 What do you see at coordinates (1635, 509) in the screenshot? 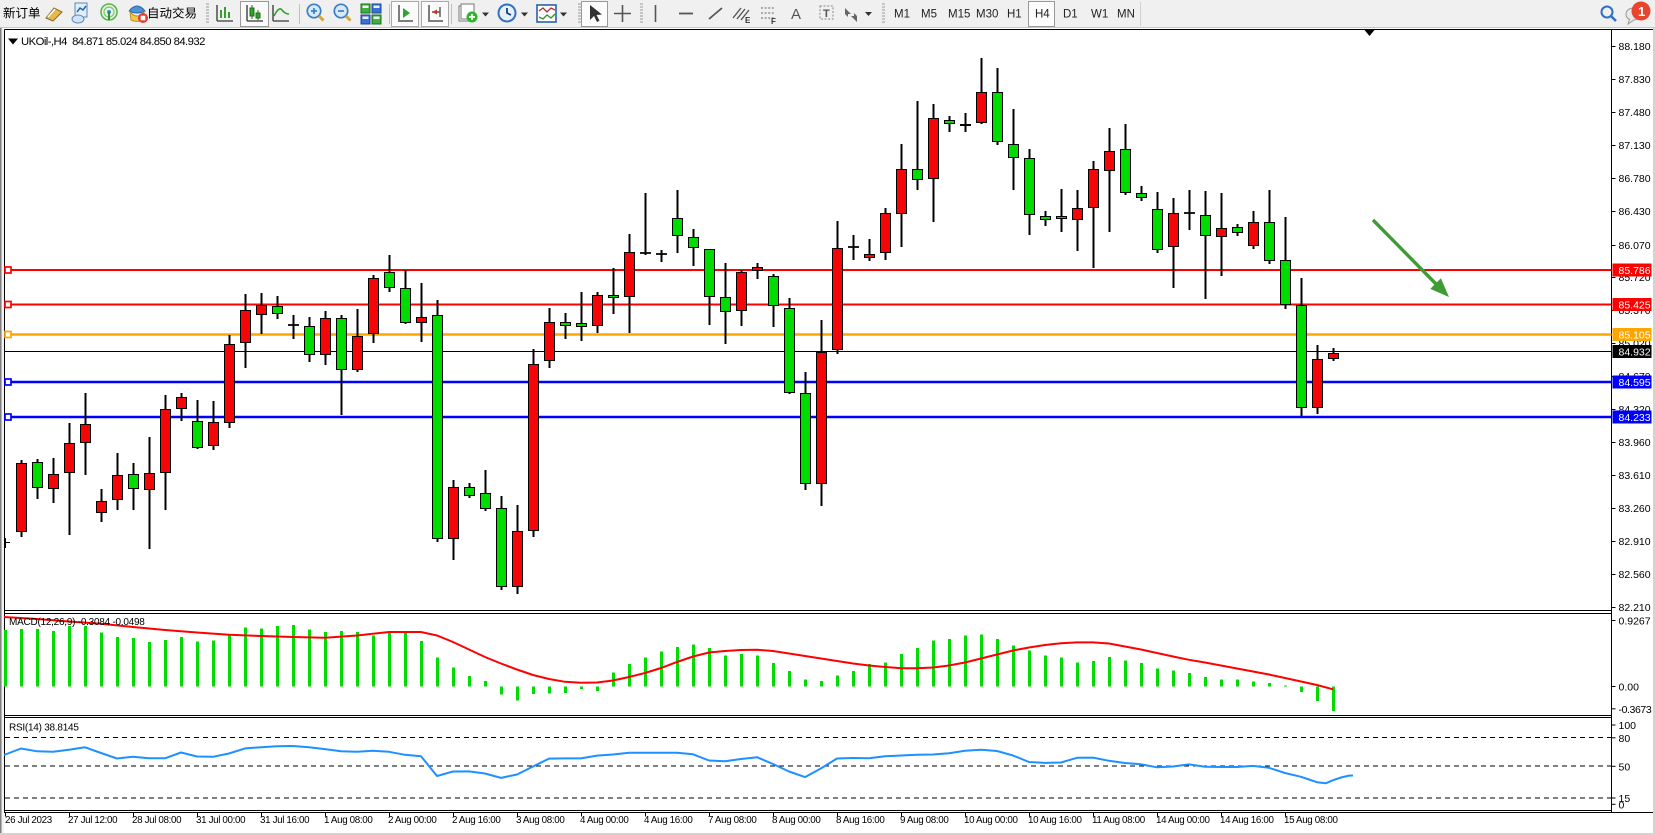
I see `svg-text: 83.260` at bounding box center [1635, 509].